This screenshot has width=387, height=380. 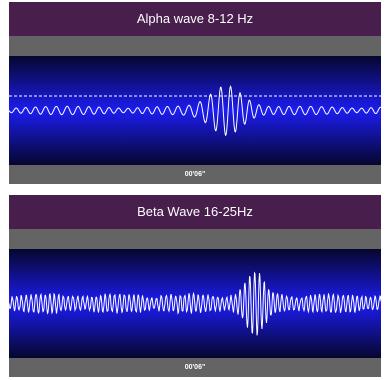 What do you see at coordinates (195, 212) in the screenshot?
I see `beta-wave-title: Beta Wave 16-25Hz` at bounding box center [195, 212].